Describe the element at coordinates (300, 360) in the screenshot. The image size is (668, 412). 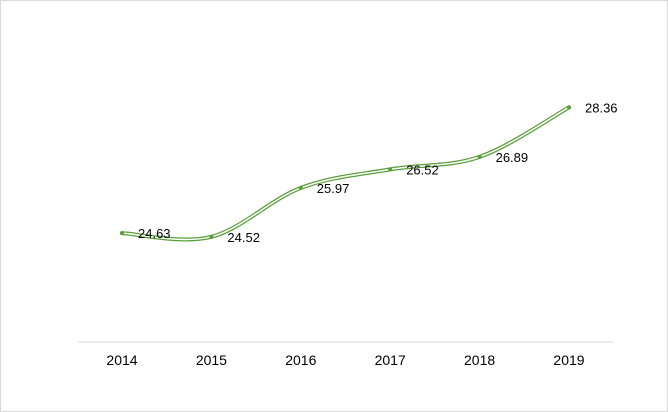
I see `x-tick-label: 2016` at that location.